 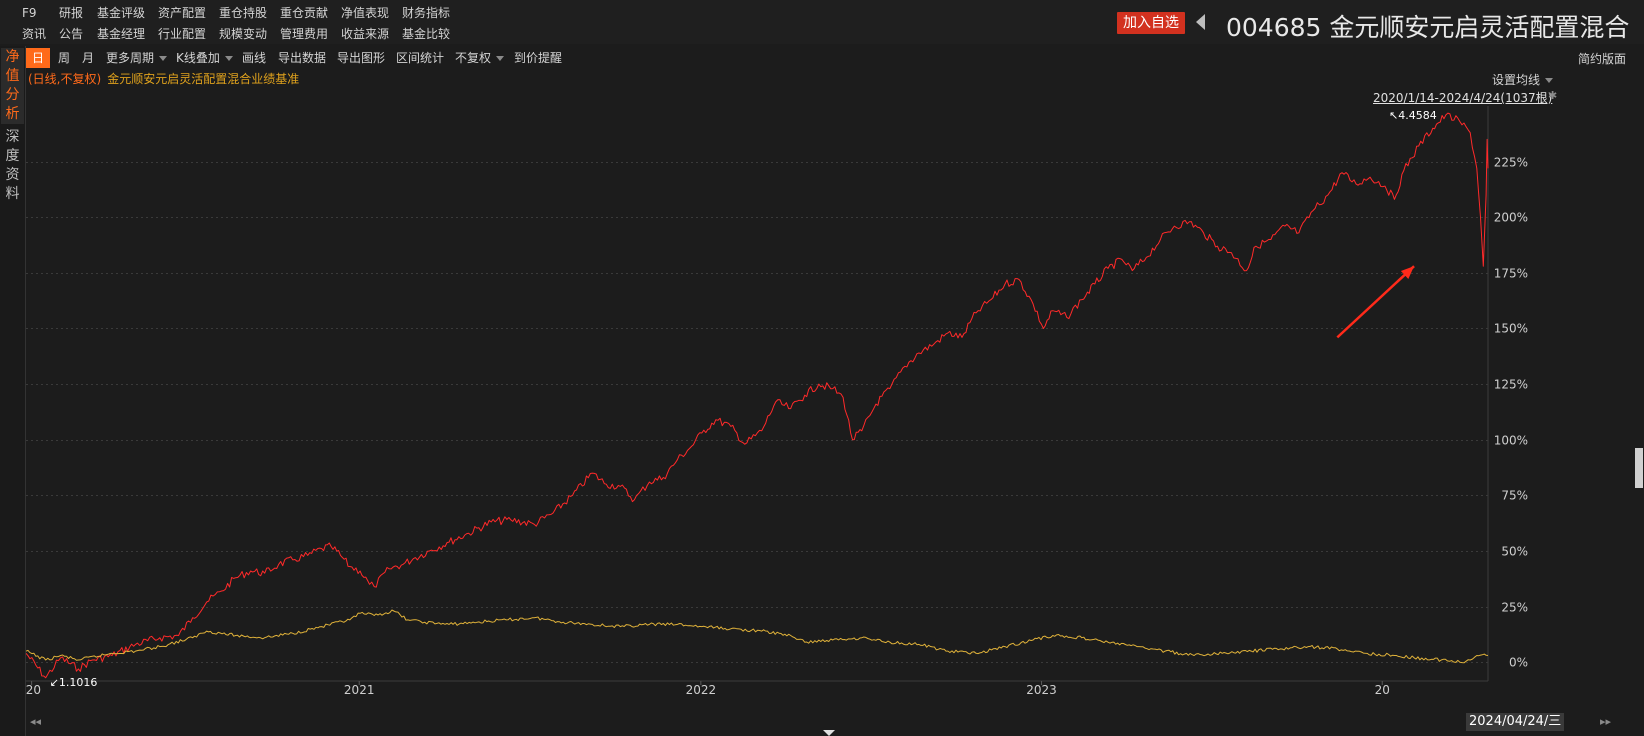 I want to click on annotation-min: ↙1.1016, so click(x=74, y=682).